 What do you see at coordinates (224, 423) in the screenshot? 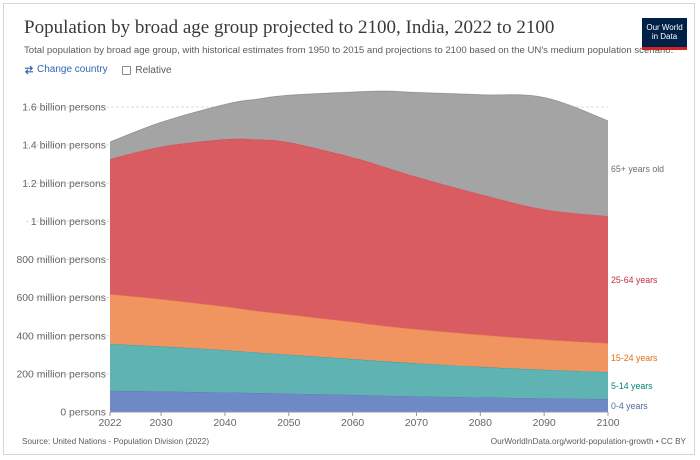
I see `x-tick-label: 2040` at bounding box center [224, 423].